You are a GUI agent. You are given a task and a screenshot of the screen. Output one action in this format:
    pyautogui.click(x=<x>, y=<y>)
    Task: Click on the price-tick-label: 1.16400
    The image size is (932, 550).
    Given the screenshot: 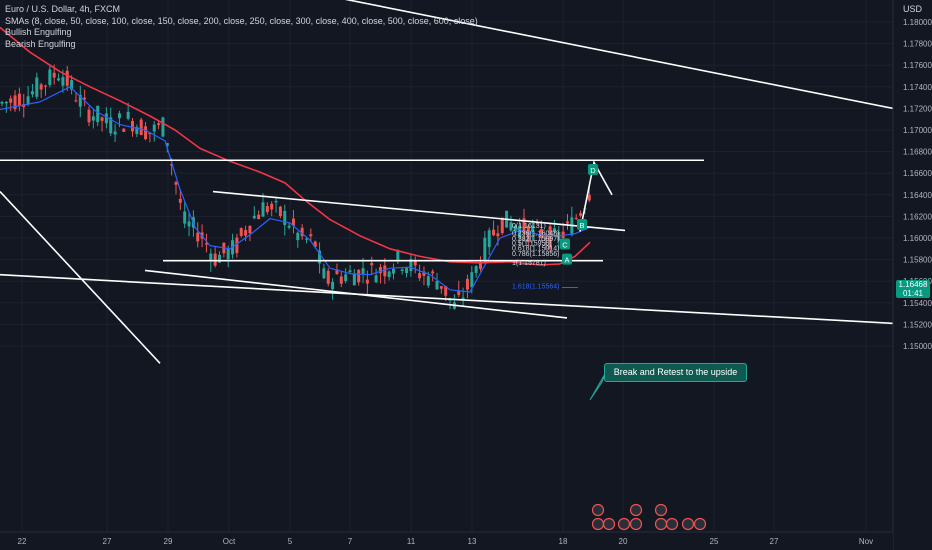 What is the action you would take?
    pyautogui.click(x=917, y=195)
    